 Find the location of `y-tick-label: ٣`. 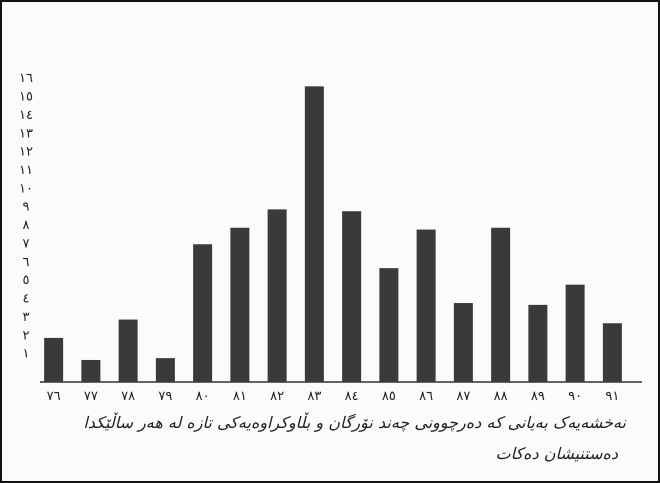

y-tick-label: ٣ is located at coordinates (26, 317).